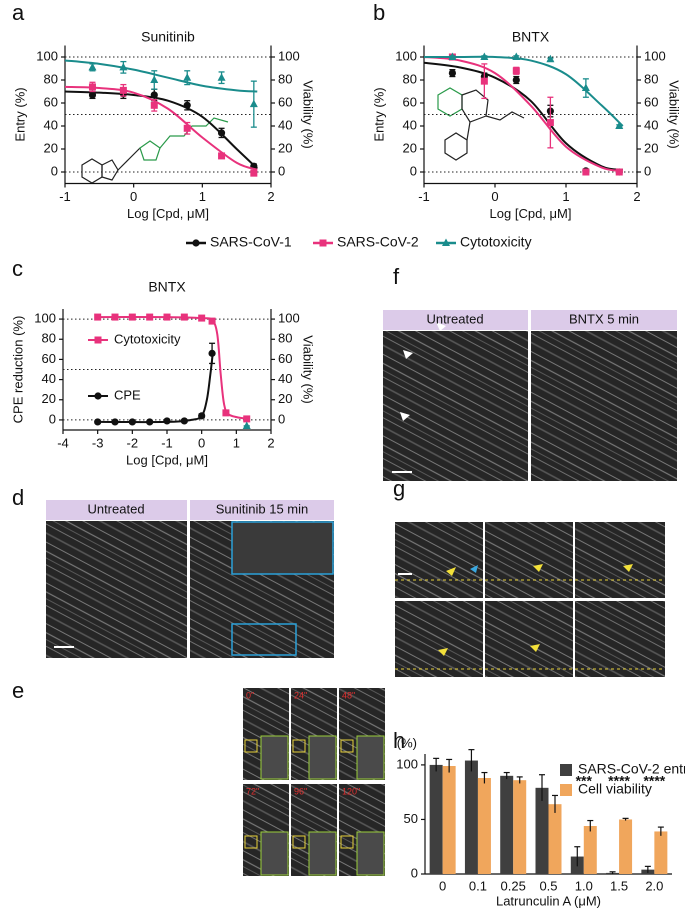 The height and width of the screenshot is (912, 685). What do you see at coordinates (63, 442) in the screenshot?
I see `x-tick-label: -4` at bounding box center [63, 442].